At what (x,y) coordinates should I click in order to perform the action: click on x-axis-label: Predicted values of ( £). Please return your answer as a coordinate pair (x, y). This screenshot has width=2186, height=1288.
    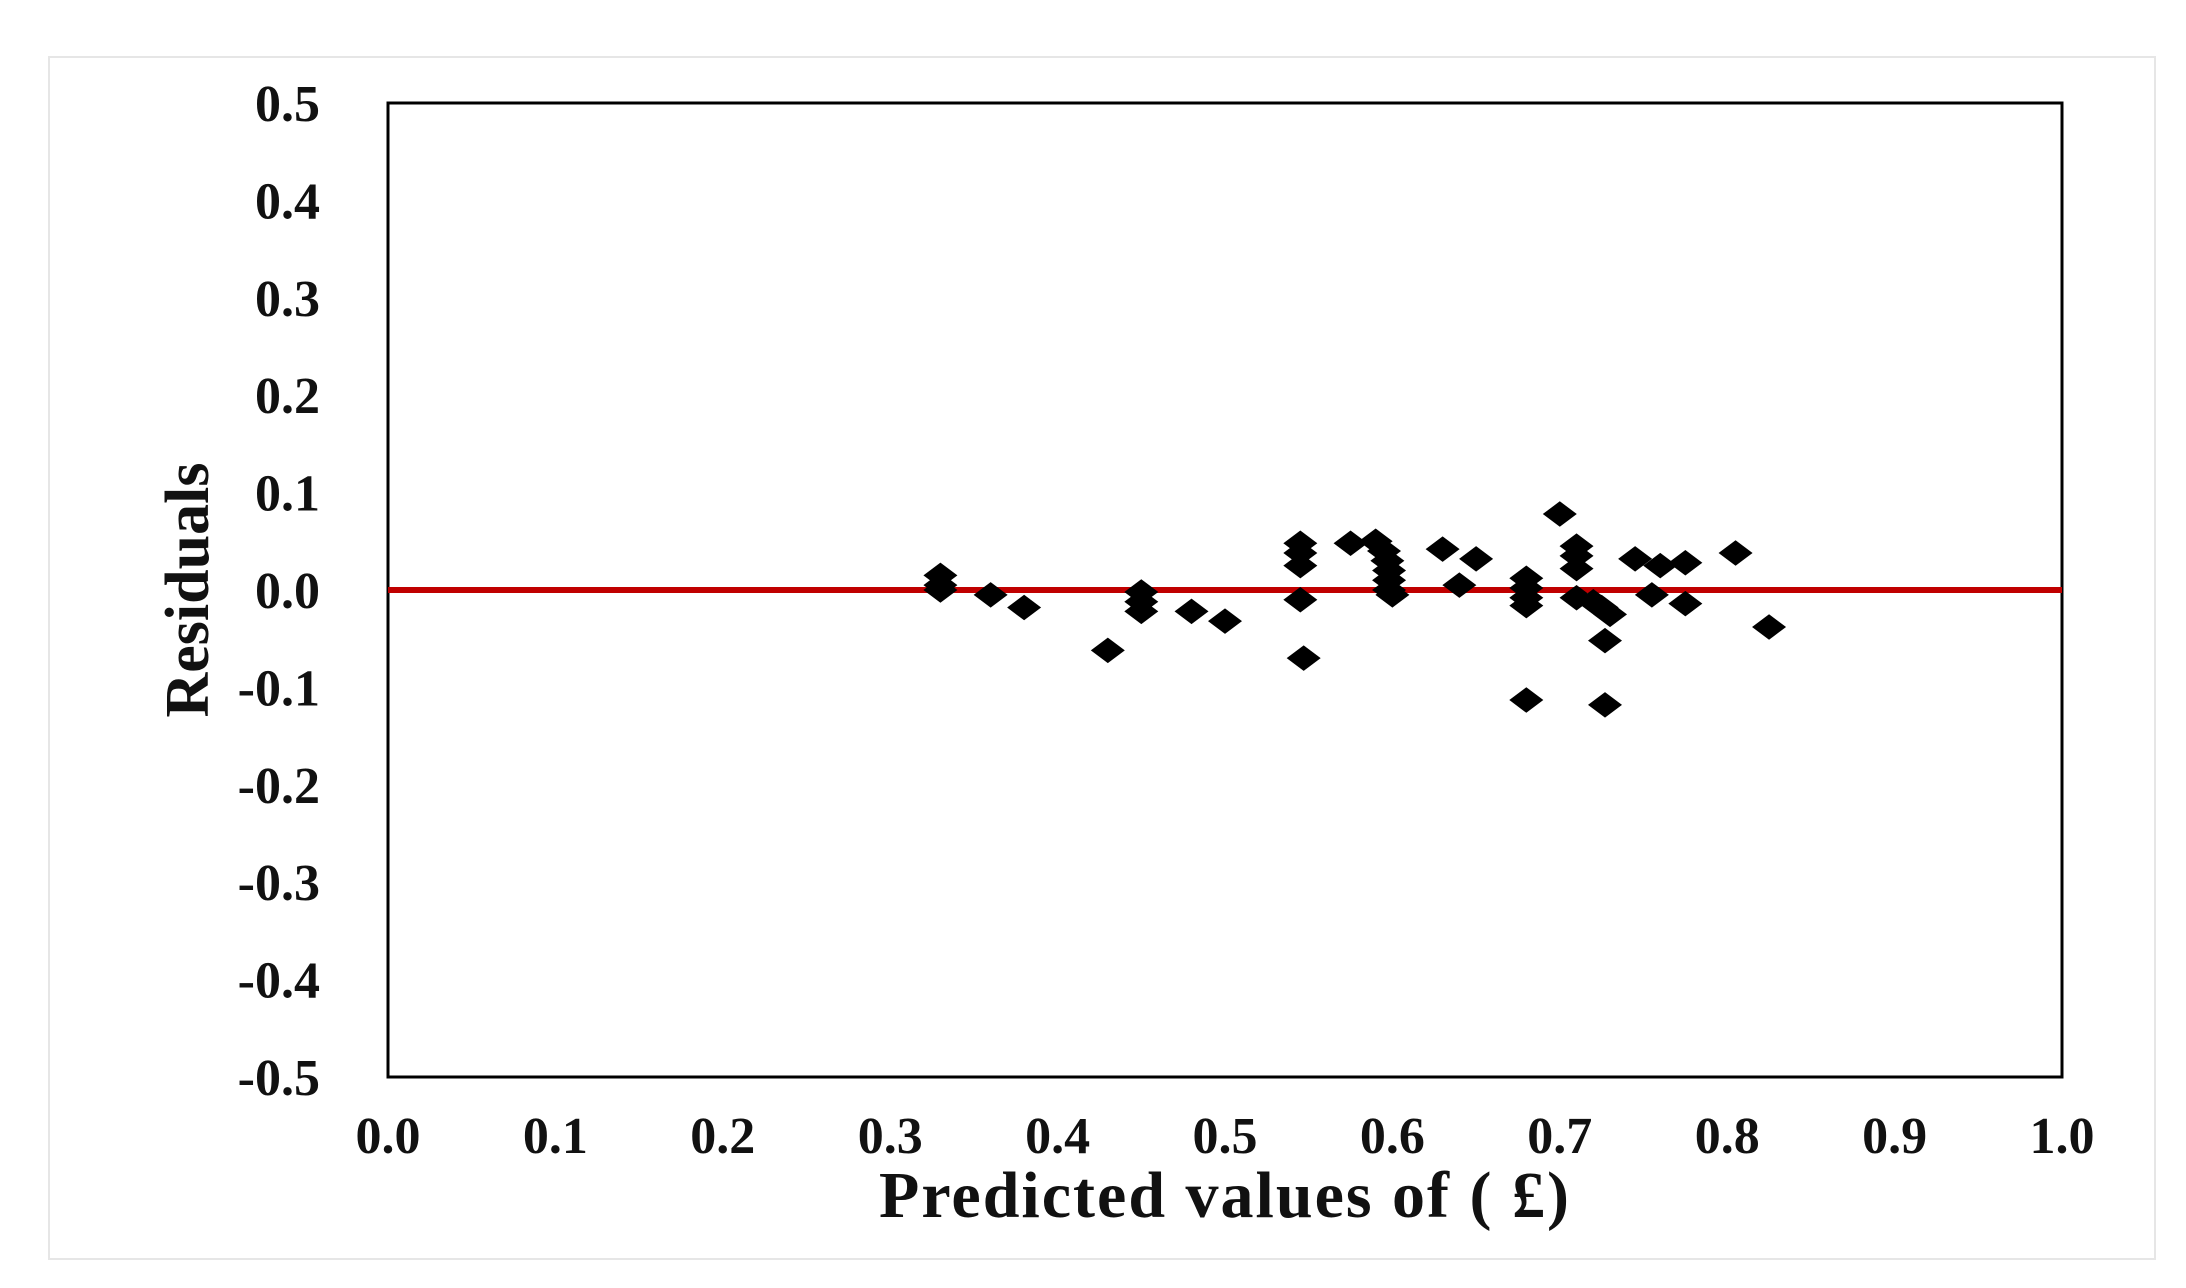
    Looking at the image, I should click on (1225, 1195).